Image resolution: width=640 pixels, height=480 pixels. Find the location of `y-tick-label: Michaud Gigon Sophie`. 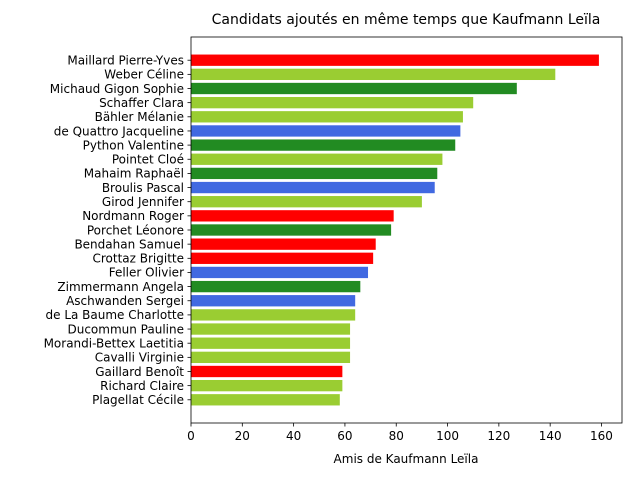

y-tick-label: Michaud Gigon Sophie is located at coordinates (117, 89).